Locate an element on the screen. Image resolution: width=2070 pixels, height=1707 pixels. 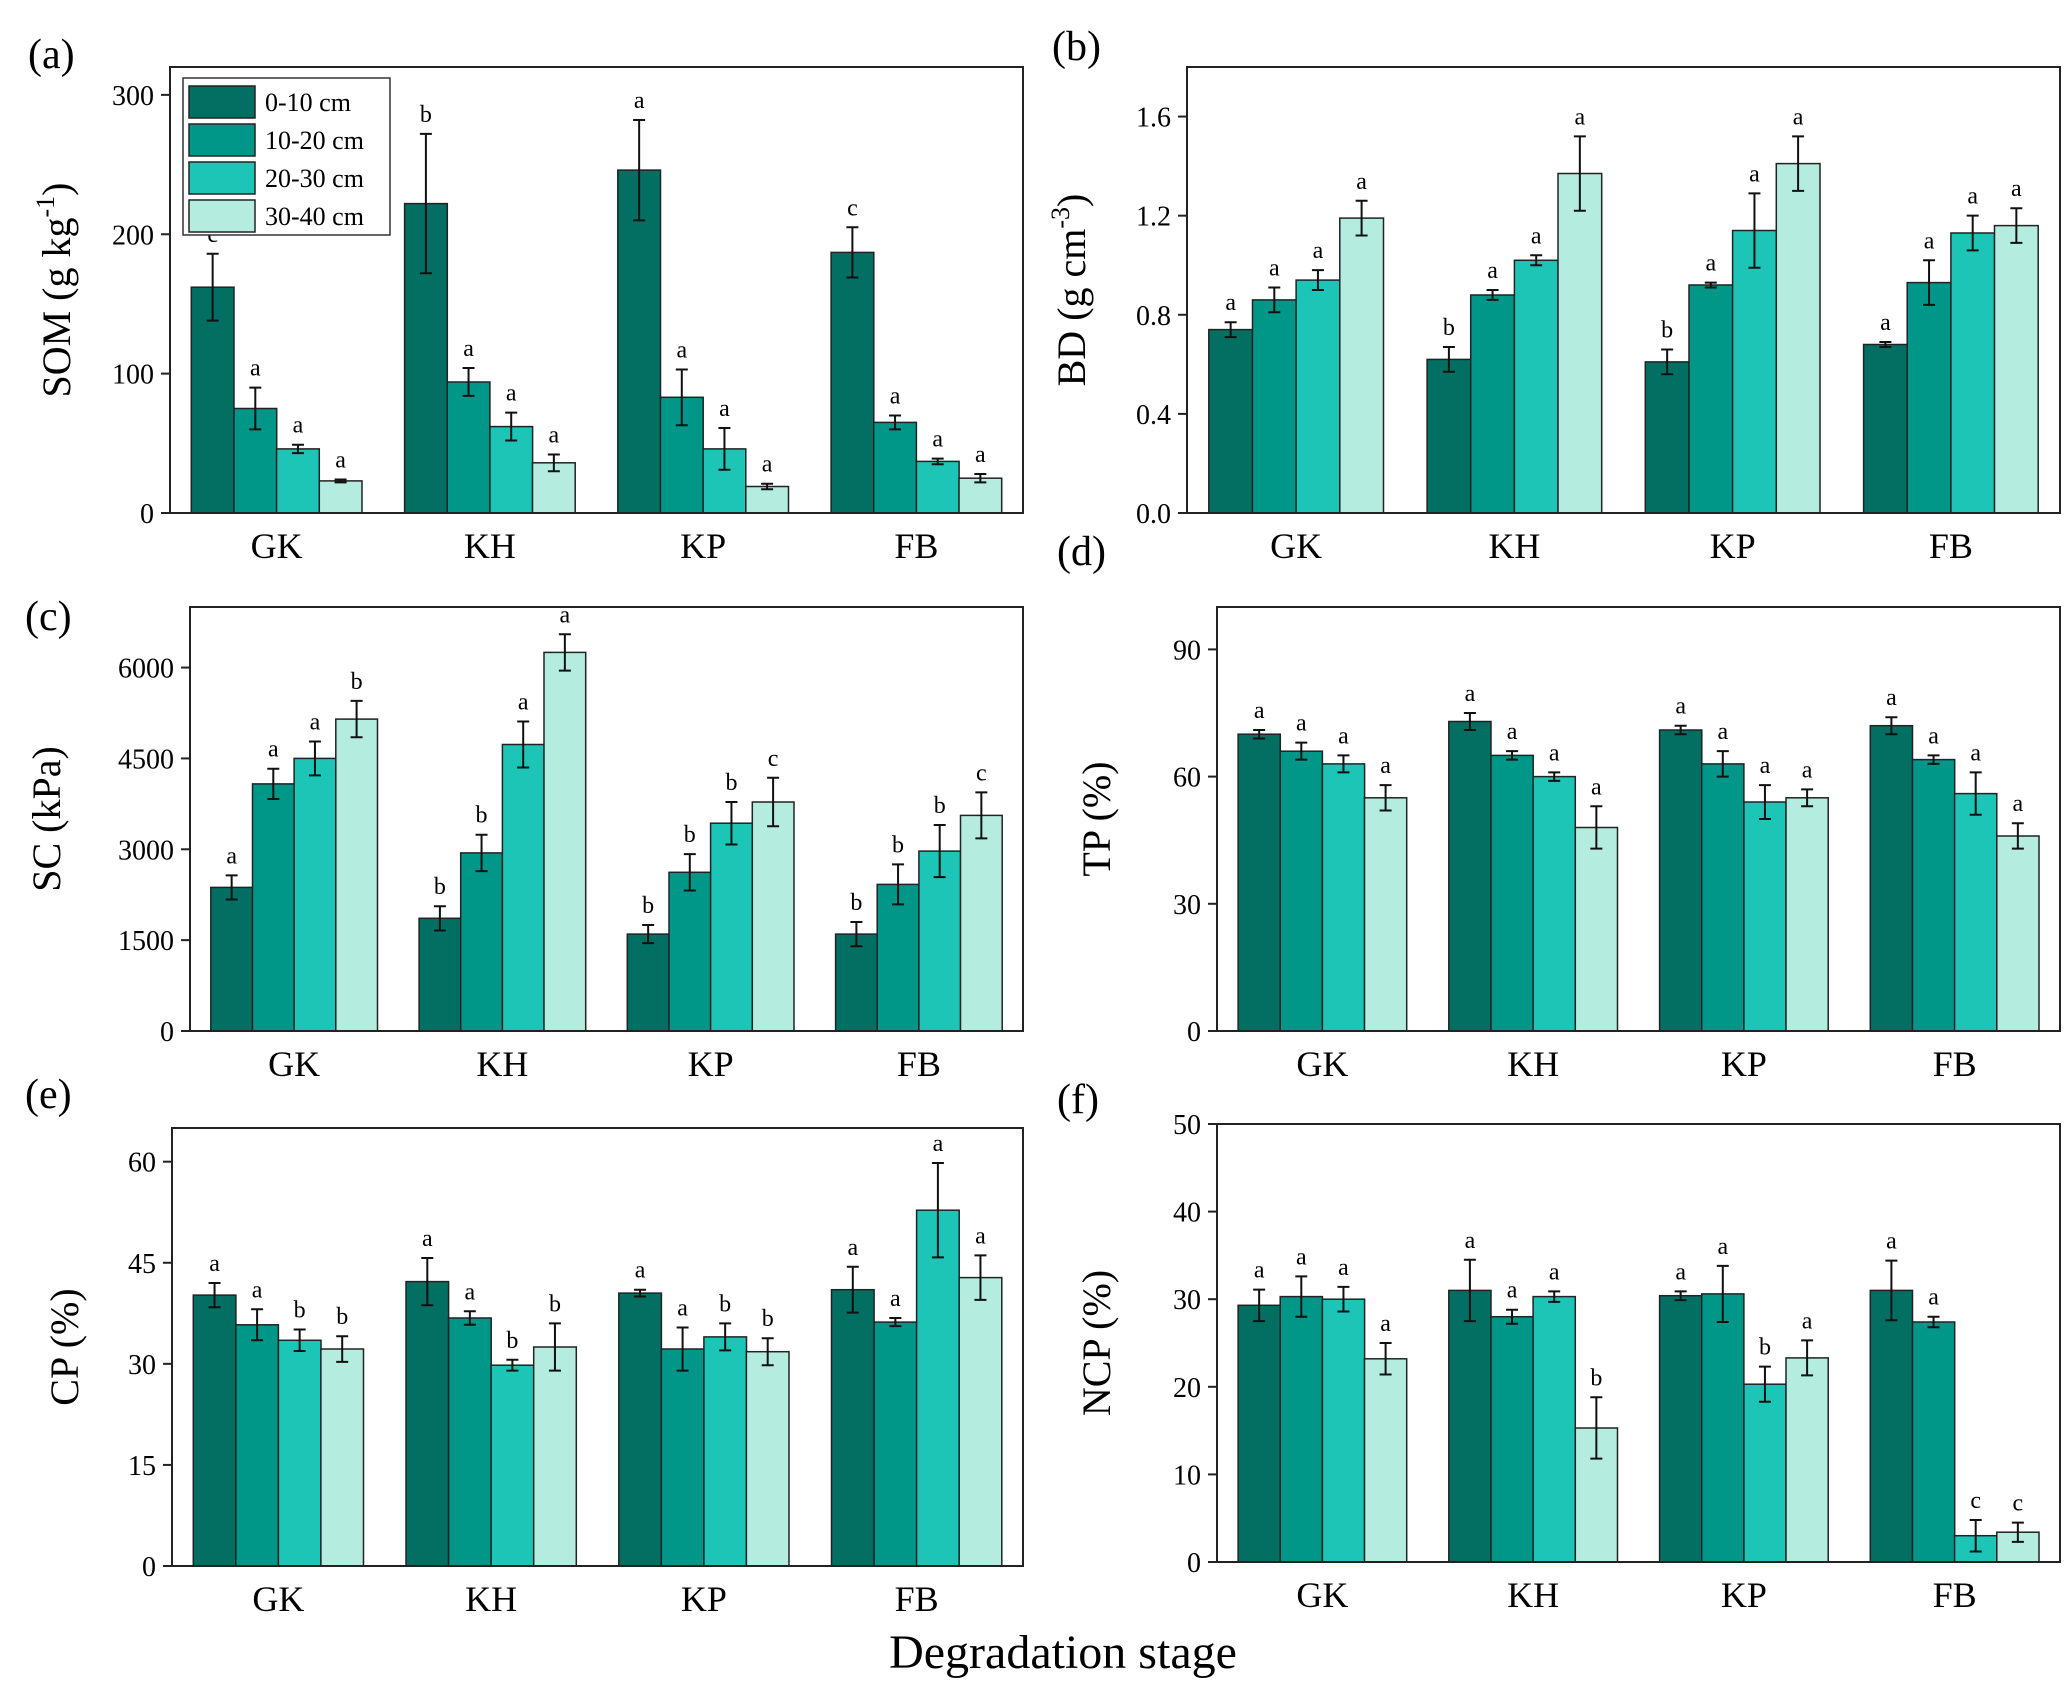
y-tick-label: 1500 is located at coordinates (146, 941).